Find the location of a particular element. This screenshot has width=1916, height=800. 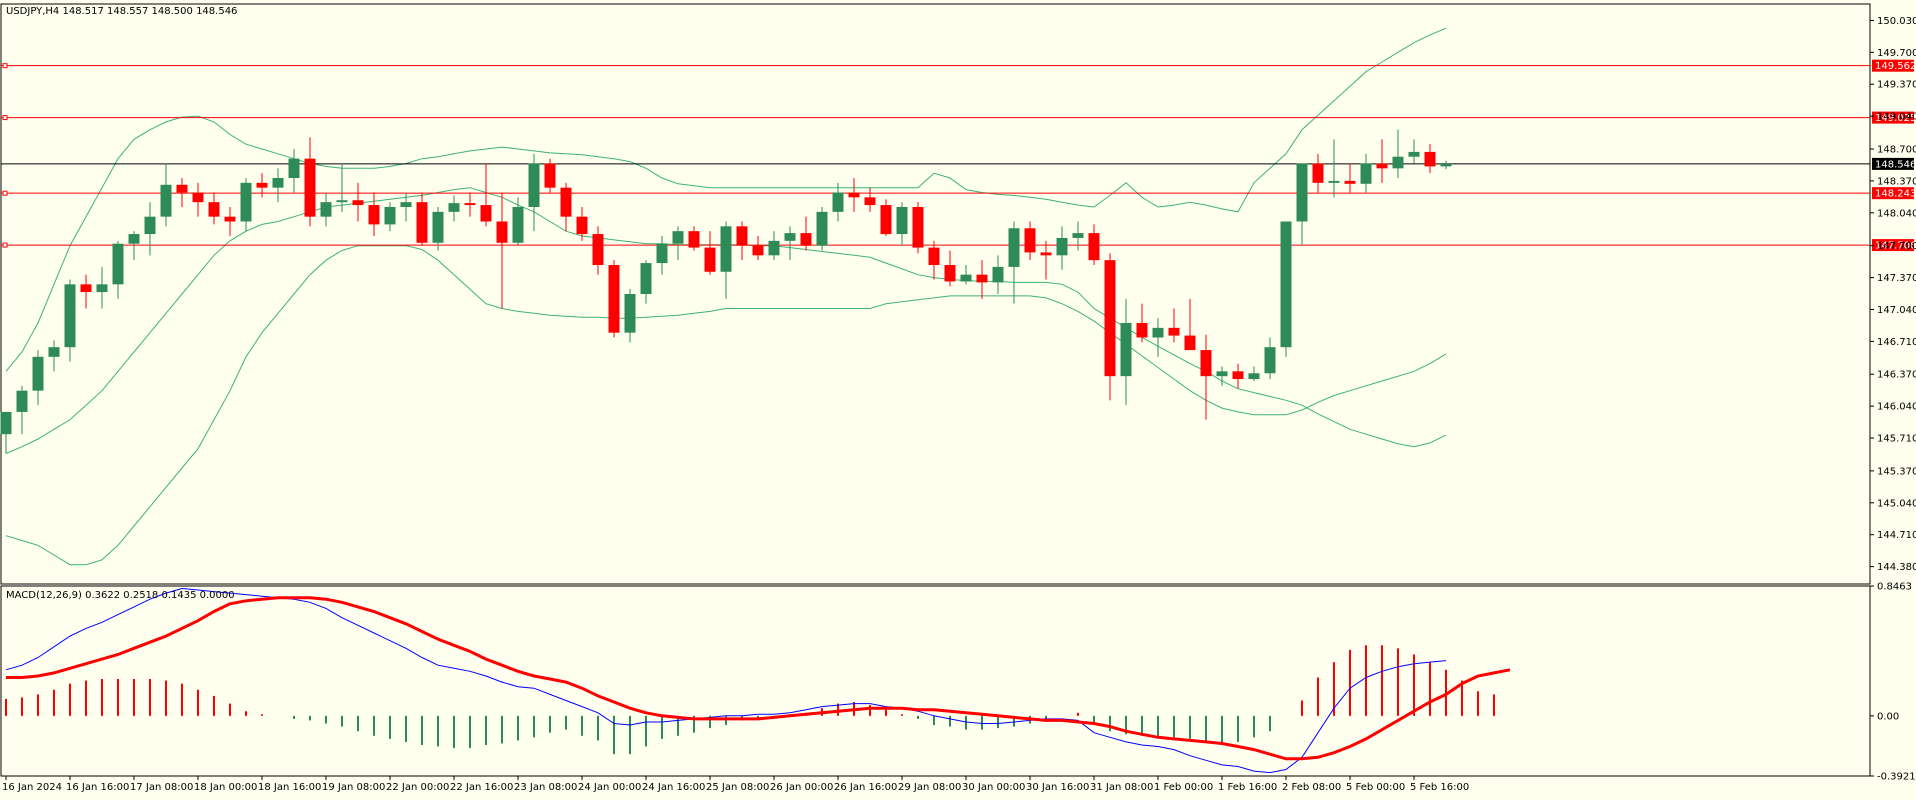

time-tick-label: 18 Jan 00:00 is located at coordinates (225, 787).